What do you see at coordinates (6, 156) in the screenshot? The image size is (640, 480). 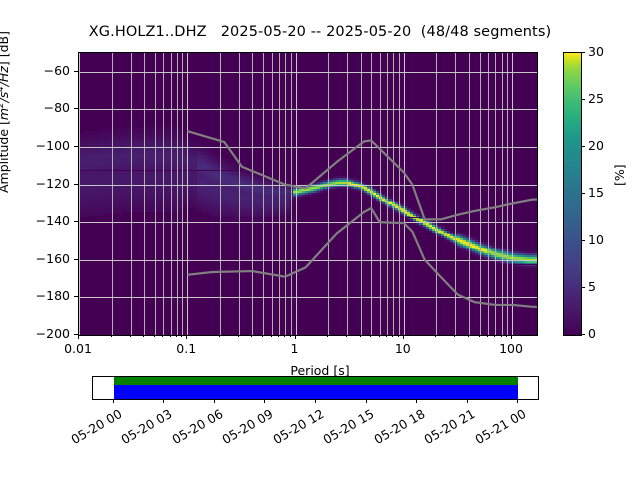 I see `y-axis-title-prefix: Amplitude [` at bounding box center [6, 156].